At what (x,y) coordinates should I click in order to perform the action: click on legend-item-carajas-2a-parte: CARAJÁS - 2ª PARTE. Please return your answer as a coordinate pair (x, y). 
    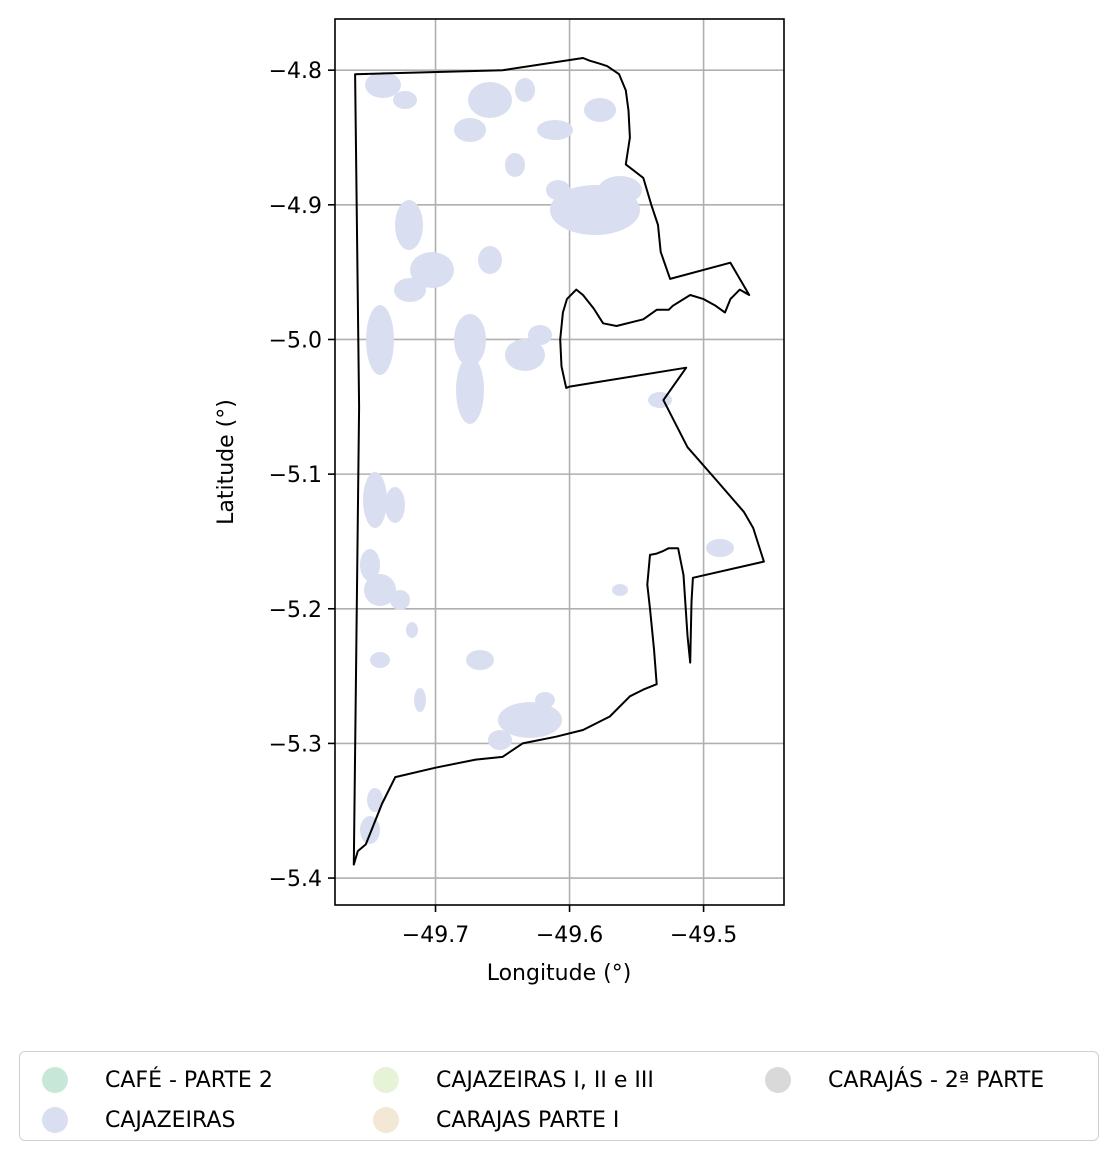
    Looking at the image, I should click on (904, 1080).